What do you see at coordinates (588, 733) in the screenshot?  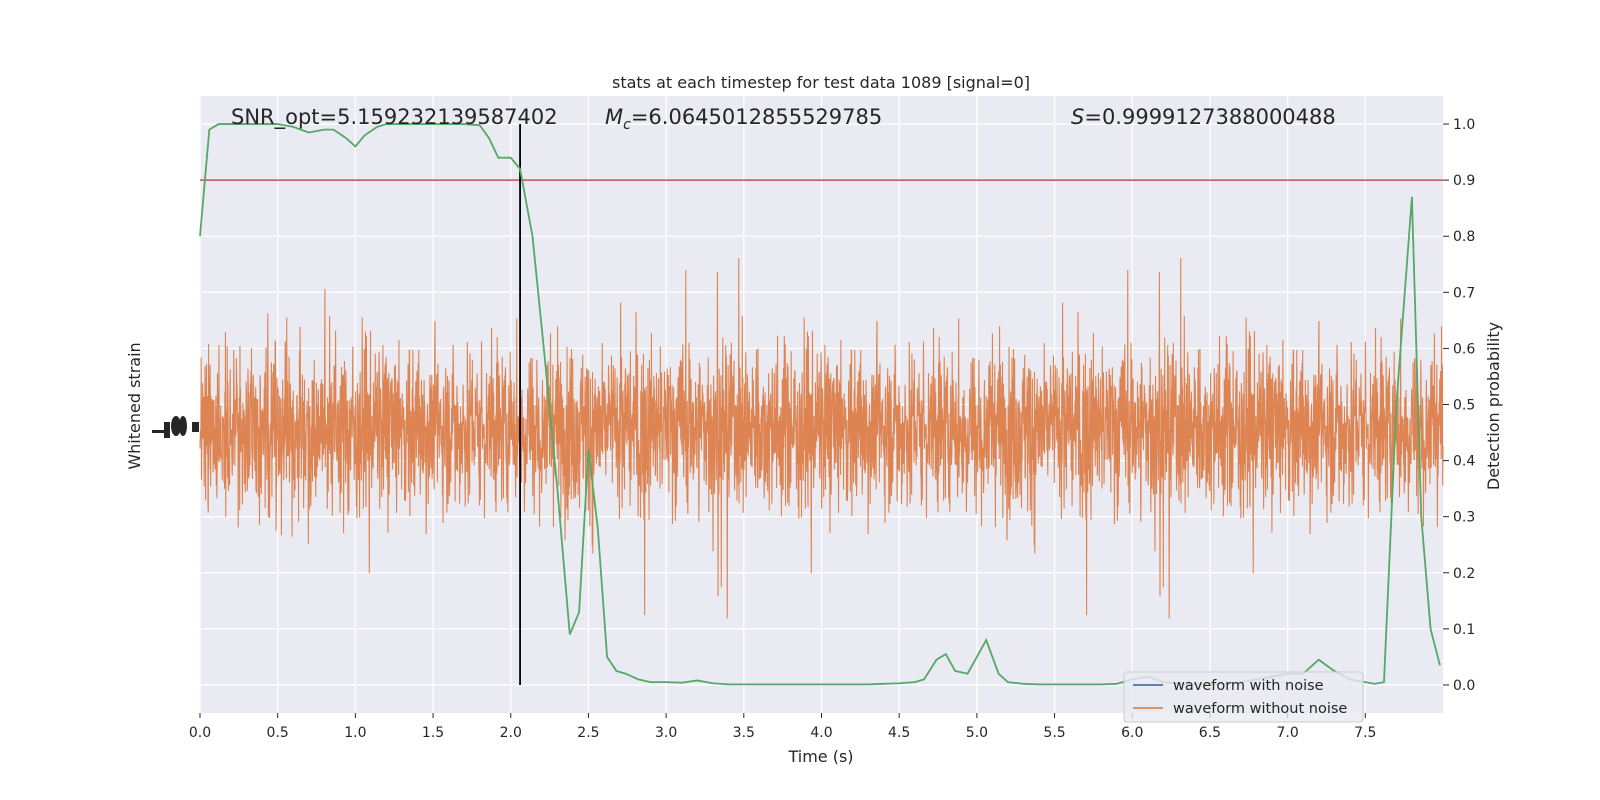 I see `x-tick-label: 2.5` at bounding box center [588, 733].